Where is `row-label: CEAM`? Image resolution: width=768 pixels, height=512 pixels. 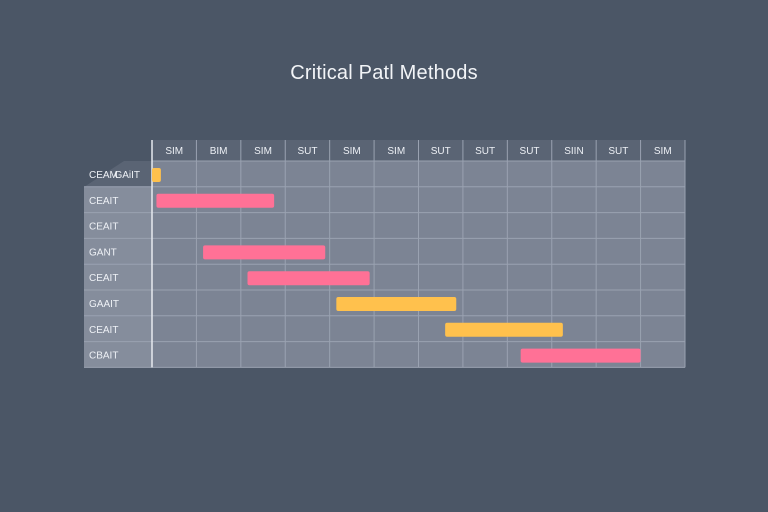
row-label: CEAM is located at coordinates (103, 175).